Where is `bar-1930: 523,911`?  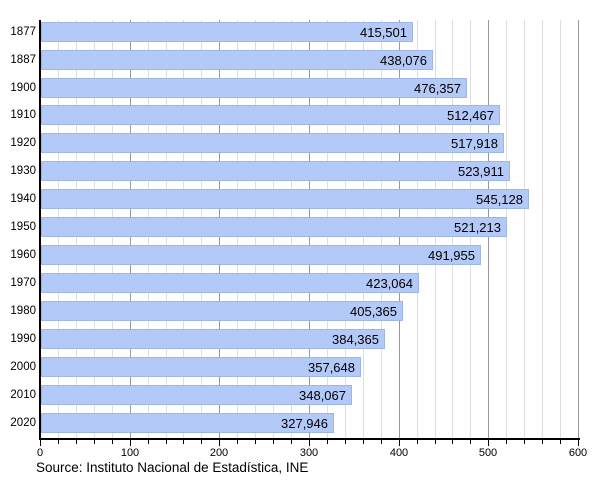 bar-1930: 523,911 is located at coordinates (275, 171).